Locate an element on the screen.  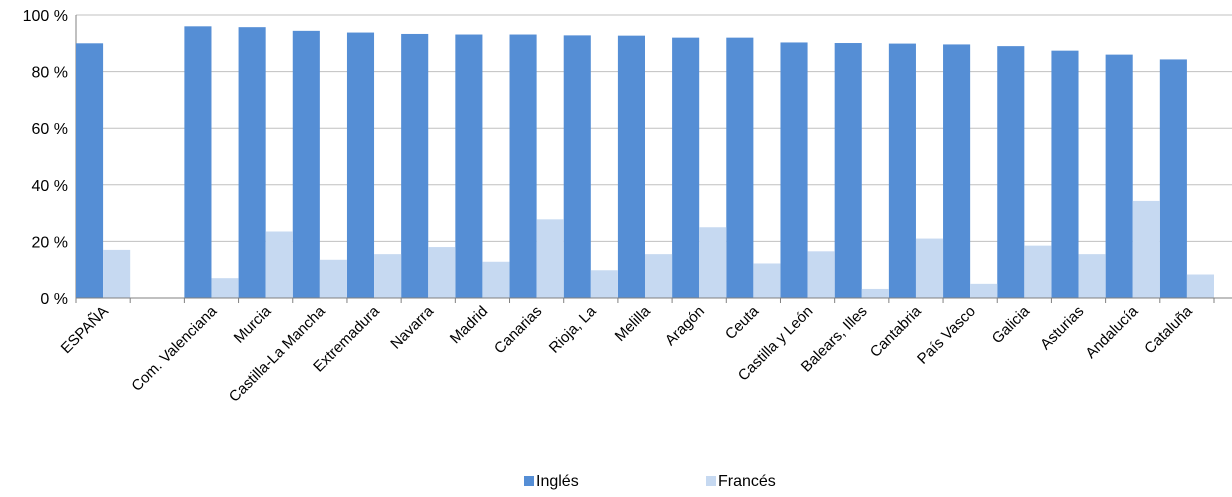
legend-item: Inglés is located at coordinates (551, 481).